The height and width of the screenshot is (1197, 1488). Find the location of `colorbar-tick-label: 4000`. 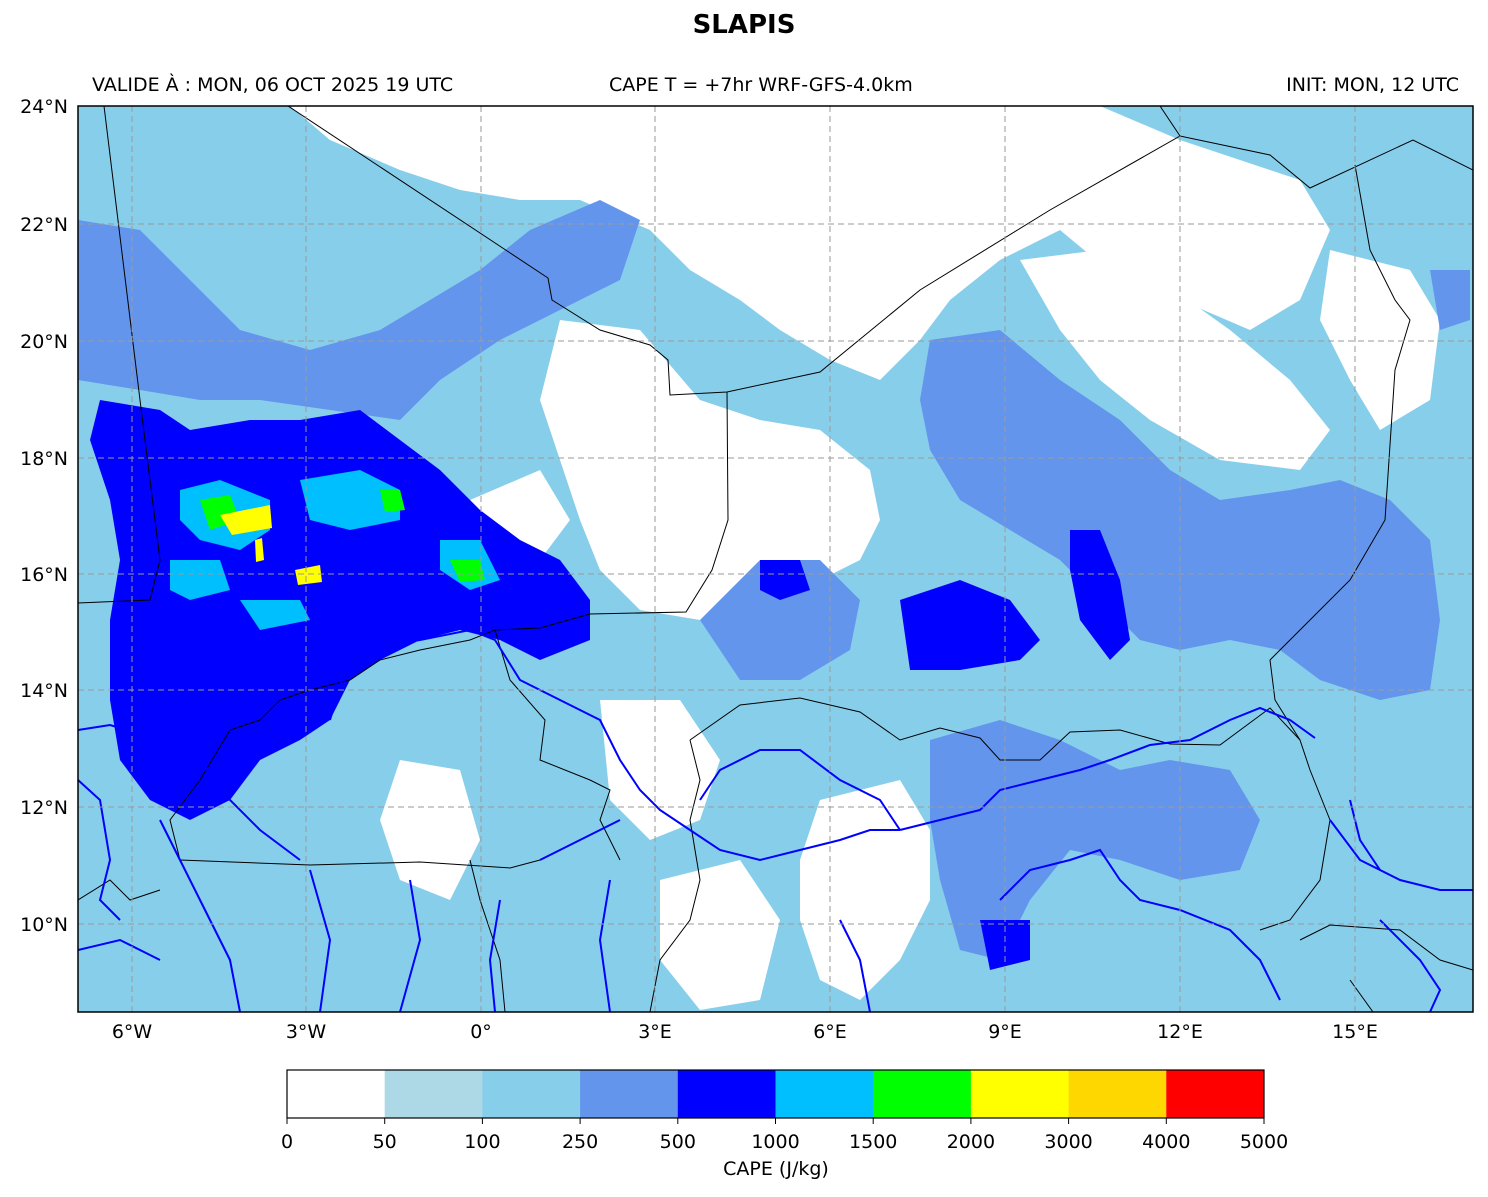

colorbar-tick-label: 4000 is located at coordinates (1166, 1142).